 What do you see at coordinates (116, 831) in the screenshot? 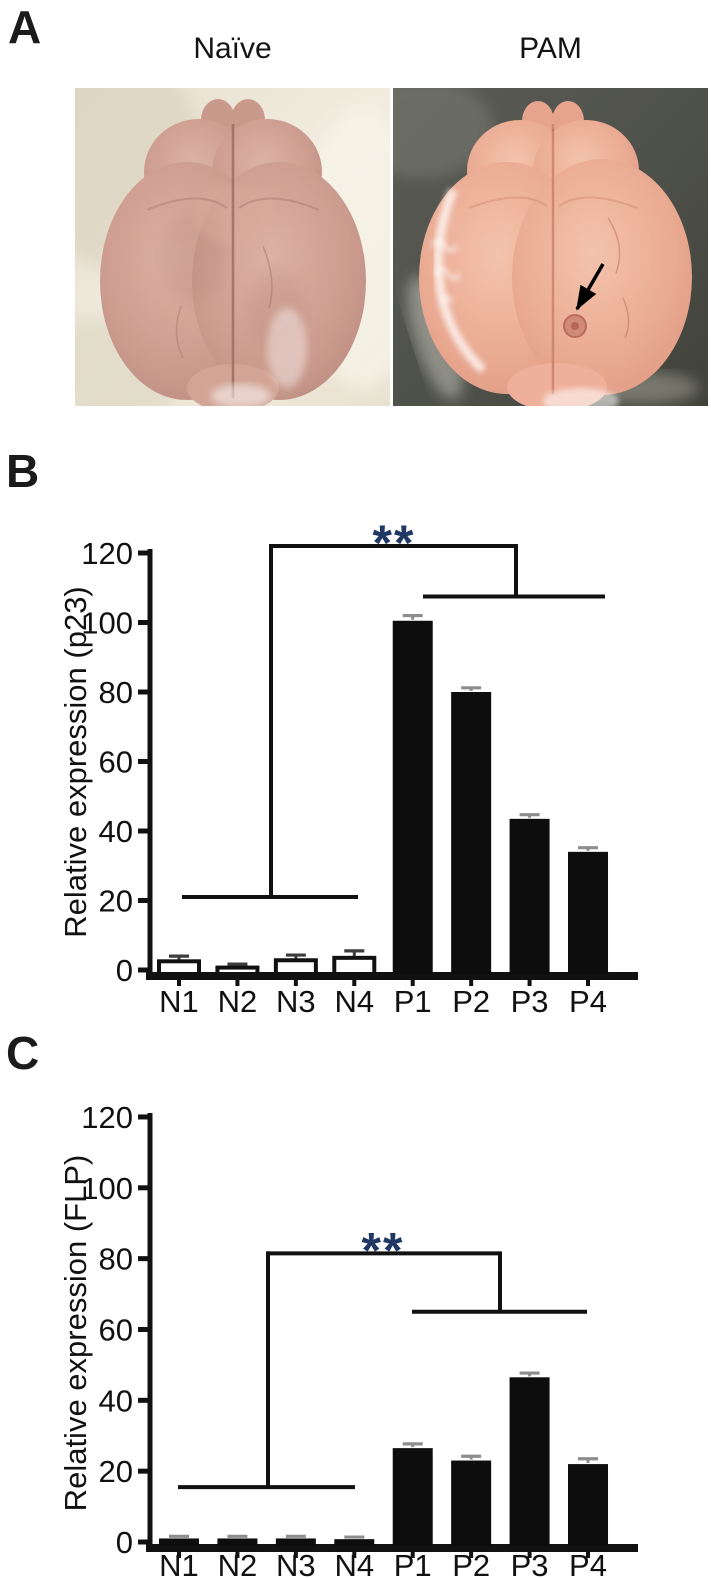
I see `chart-B-ytick-label-40: 40` at bounding box center [116, 831].